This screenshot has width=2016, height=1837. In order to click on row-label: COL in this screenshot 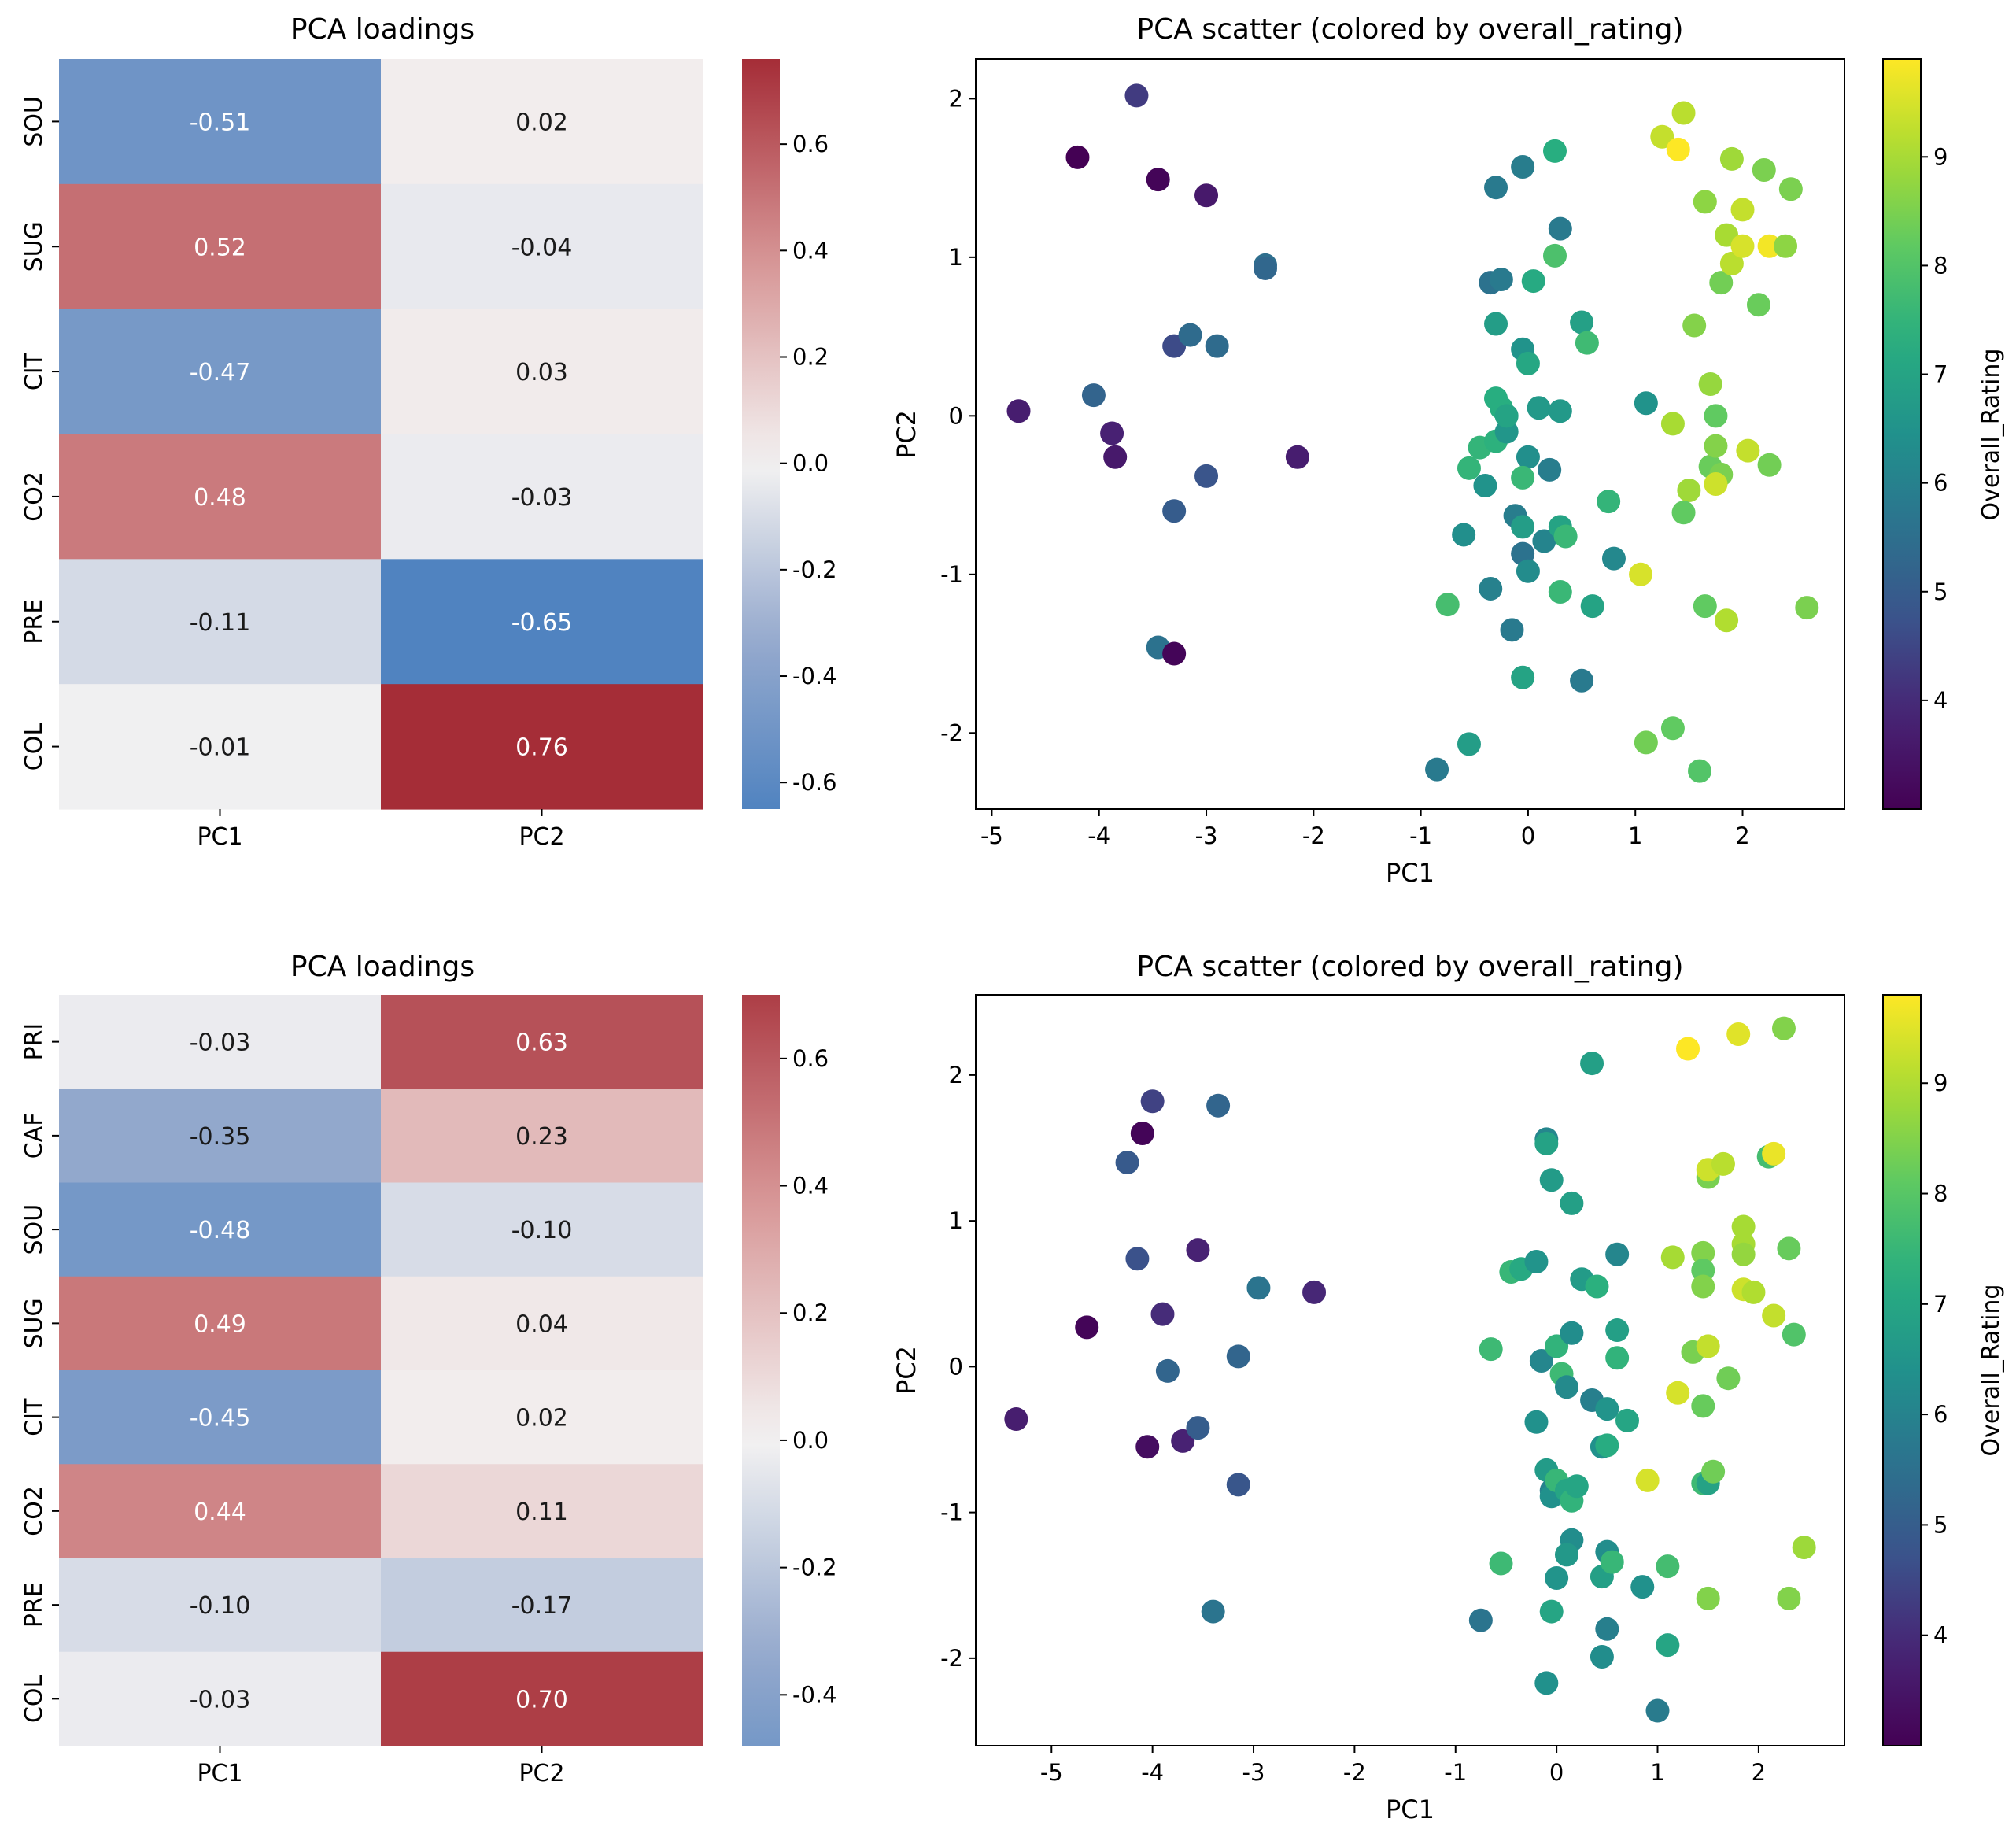, I will do `click(34, 747)`.